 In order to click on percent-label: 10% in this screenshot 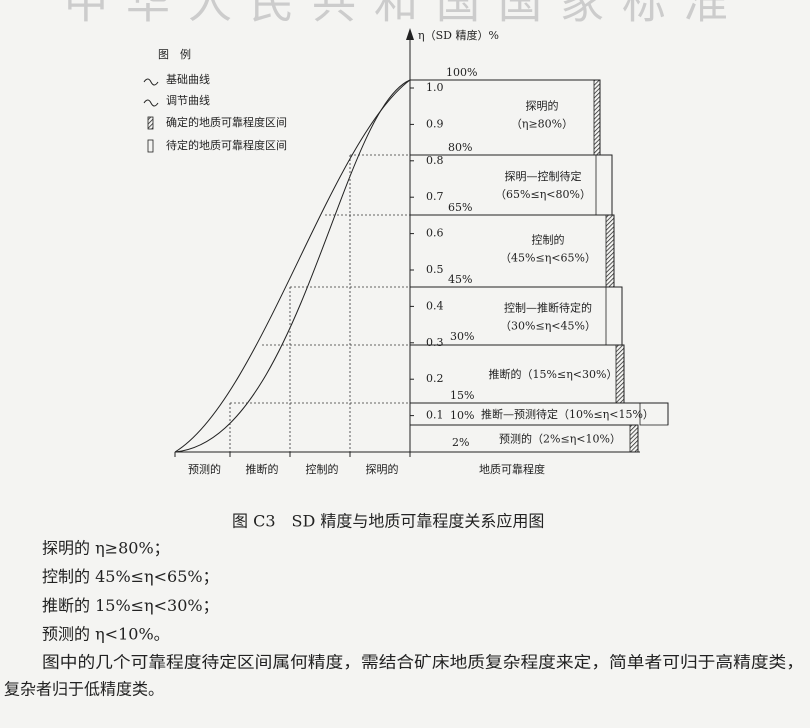, I will do `click(462, 415)`.